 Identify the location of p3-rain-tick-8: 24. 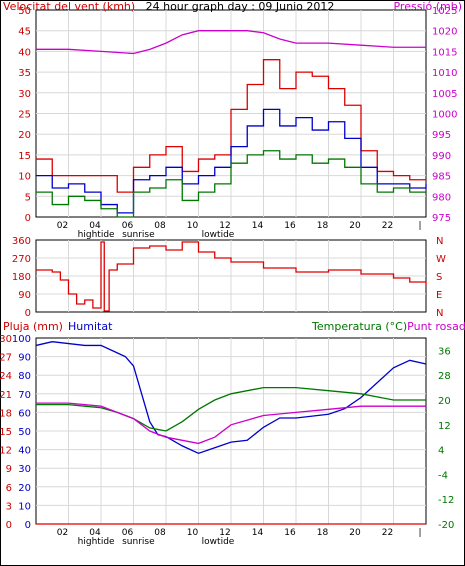
(6, 376).